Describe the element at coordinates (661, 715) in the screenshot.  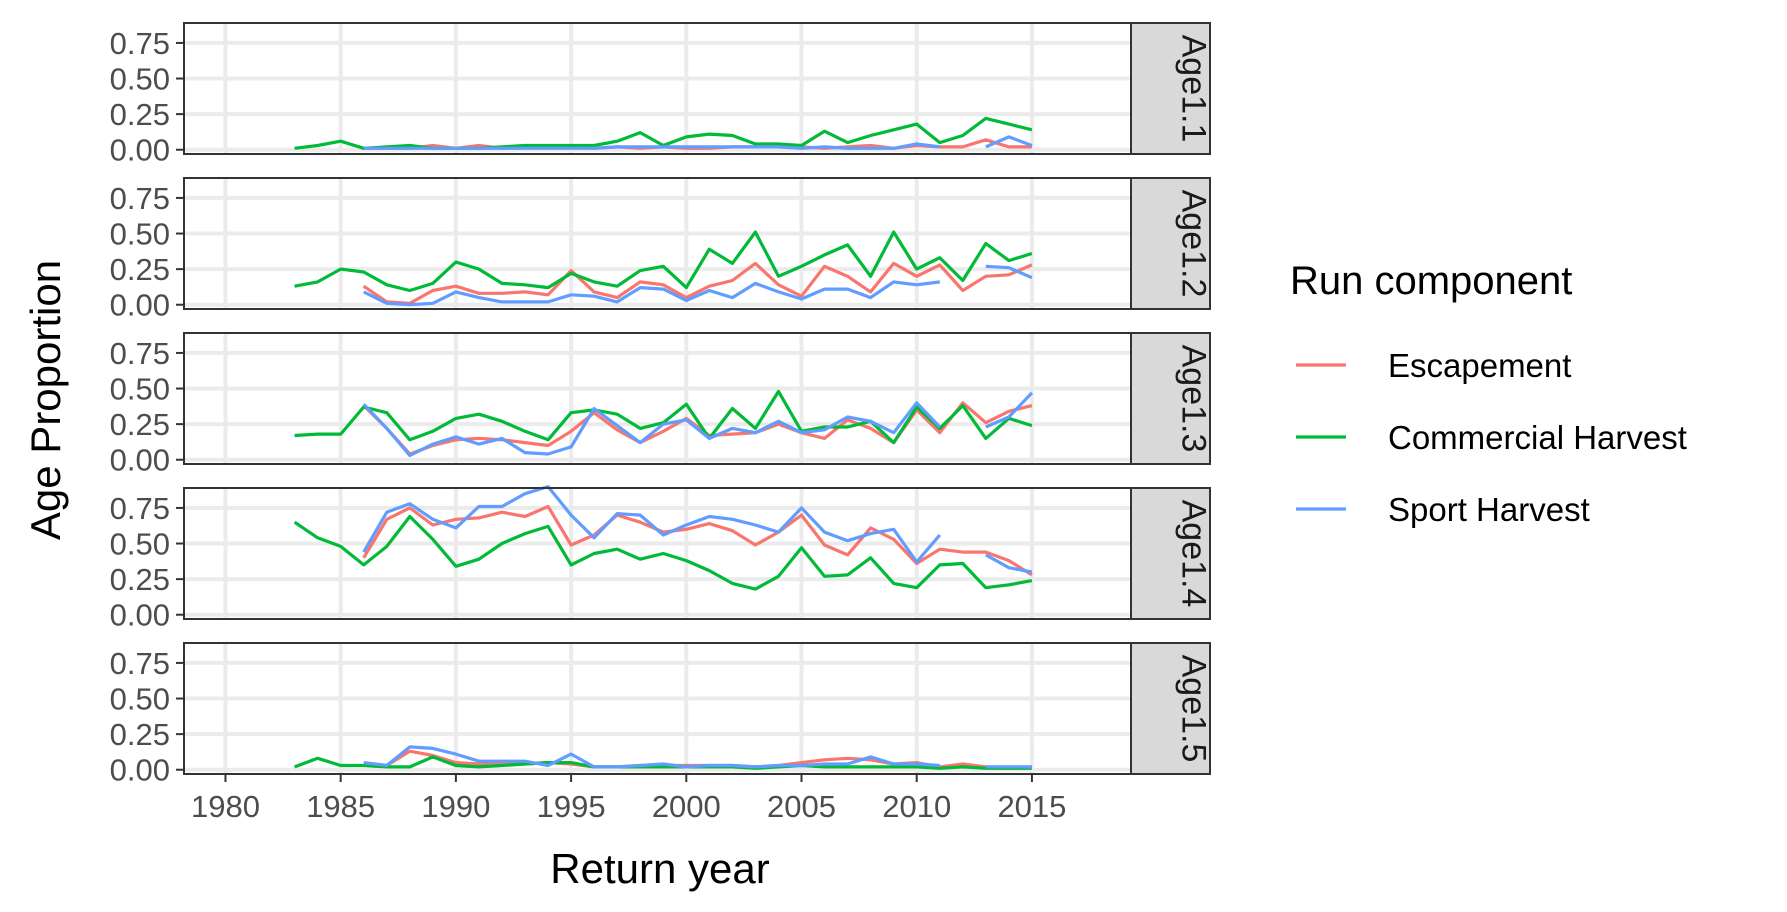
I see `panel-age1-5: Age1.5 0.000.250.500.75` at that location.